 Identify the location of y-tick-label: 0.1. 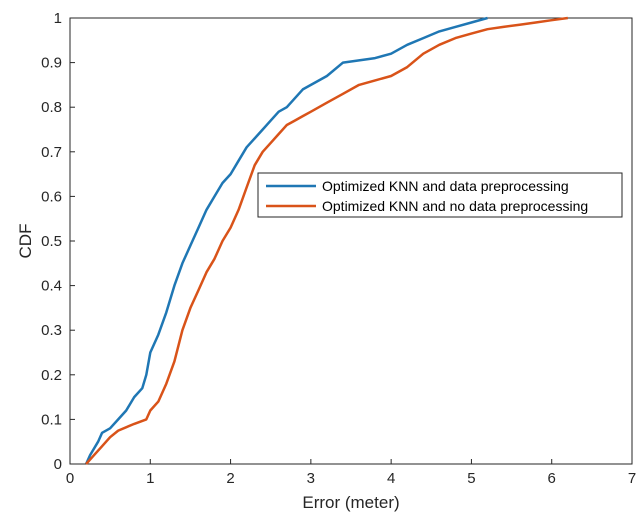
(51, 419).